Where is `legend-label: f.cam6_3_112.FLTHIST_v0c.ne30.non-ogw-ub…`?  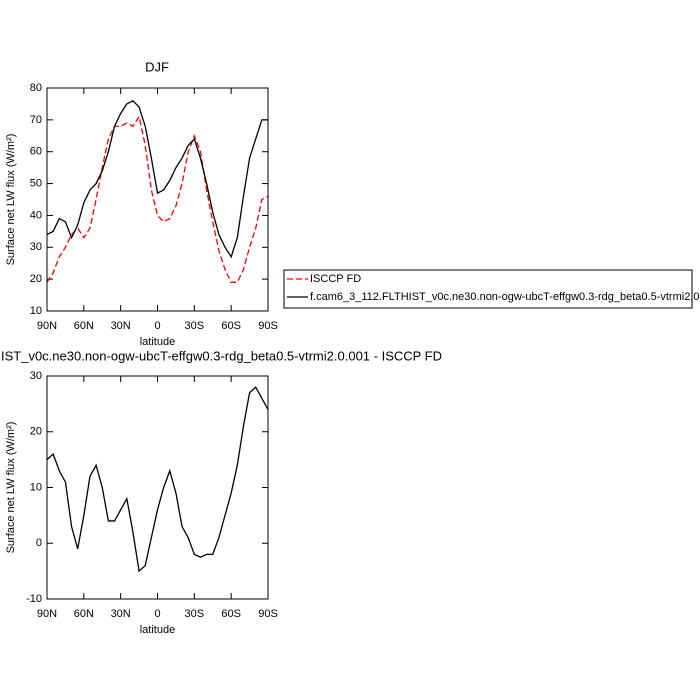
legend-label: f.cam6_3_112.FLTHIST_v0c.ne30.non-ogw-ub… is located at coordinates (505, 297).